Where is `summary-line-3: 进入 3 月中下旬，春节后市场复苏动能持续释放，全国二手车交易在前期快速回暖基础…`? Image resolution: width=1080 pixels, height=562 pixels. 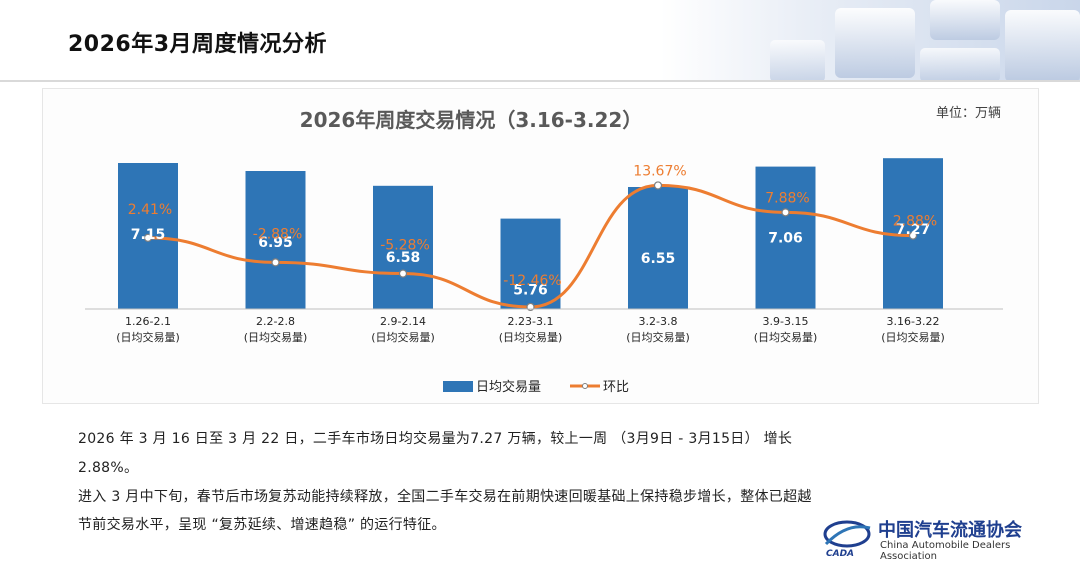 summary-line-3: 进入 3 月中下旬，春节后市场复苏动能持续释放，全国二手车交易在前期快速回暖基础… is located at coordinates (445, 497).